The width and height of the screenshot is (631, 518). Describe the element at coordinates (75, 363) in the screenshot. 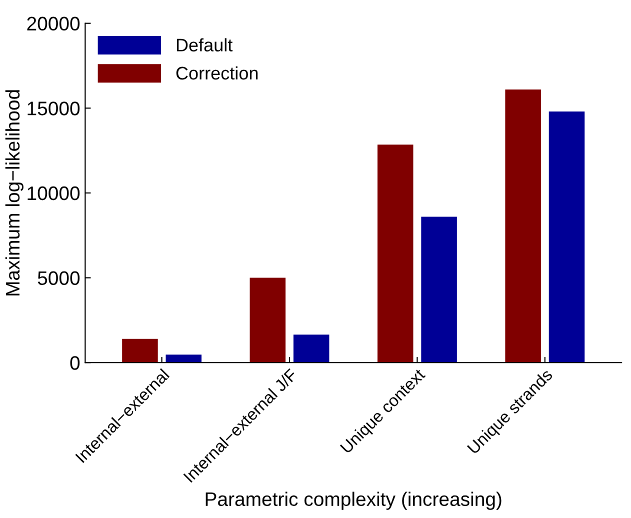

I see `y-tick-label: 0` at that location.